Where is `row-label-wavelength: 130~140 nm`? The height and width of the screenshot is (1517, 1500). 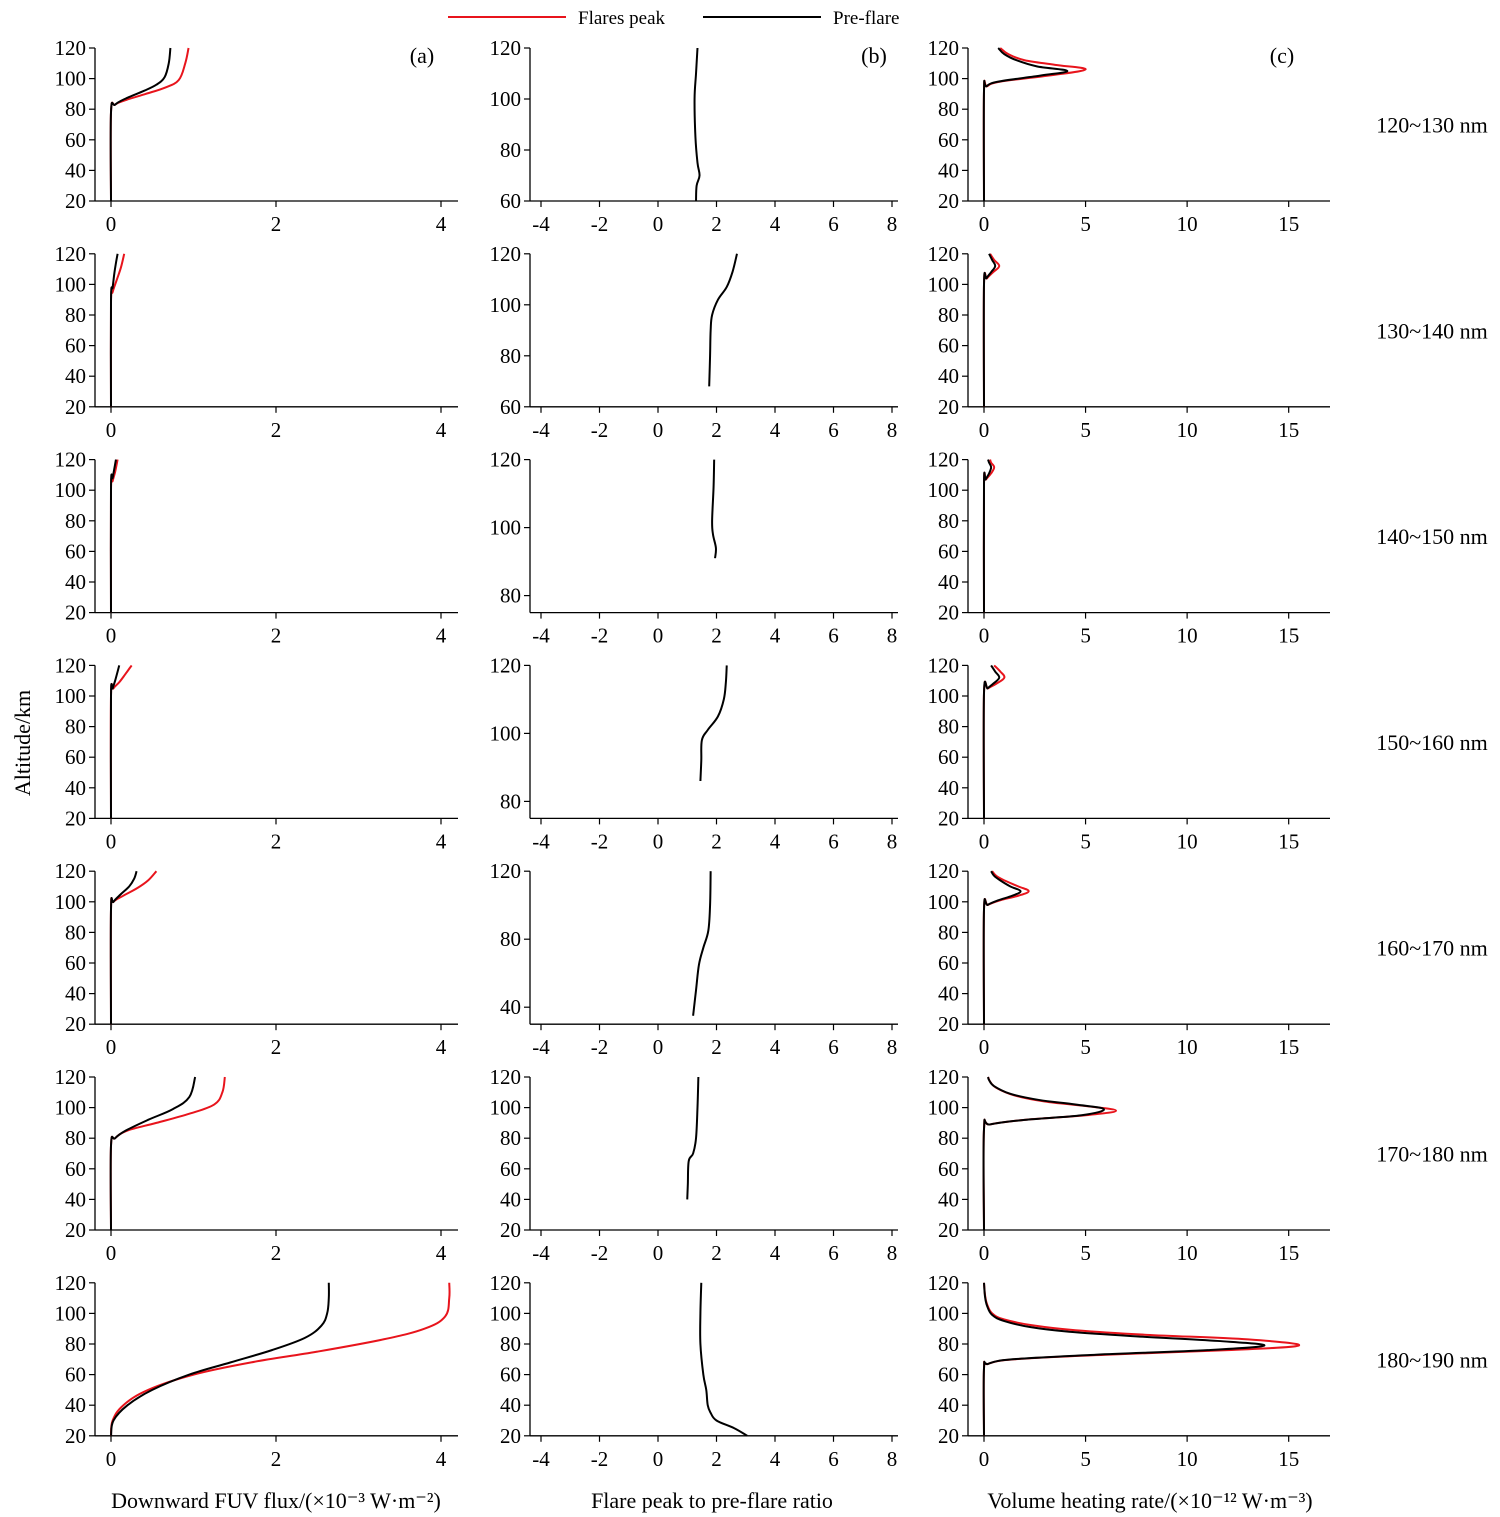
row-label-wavelength: 130~140 nm is located at coordinates (1432, 330).